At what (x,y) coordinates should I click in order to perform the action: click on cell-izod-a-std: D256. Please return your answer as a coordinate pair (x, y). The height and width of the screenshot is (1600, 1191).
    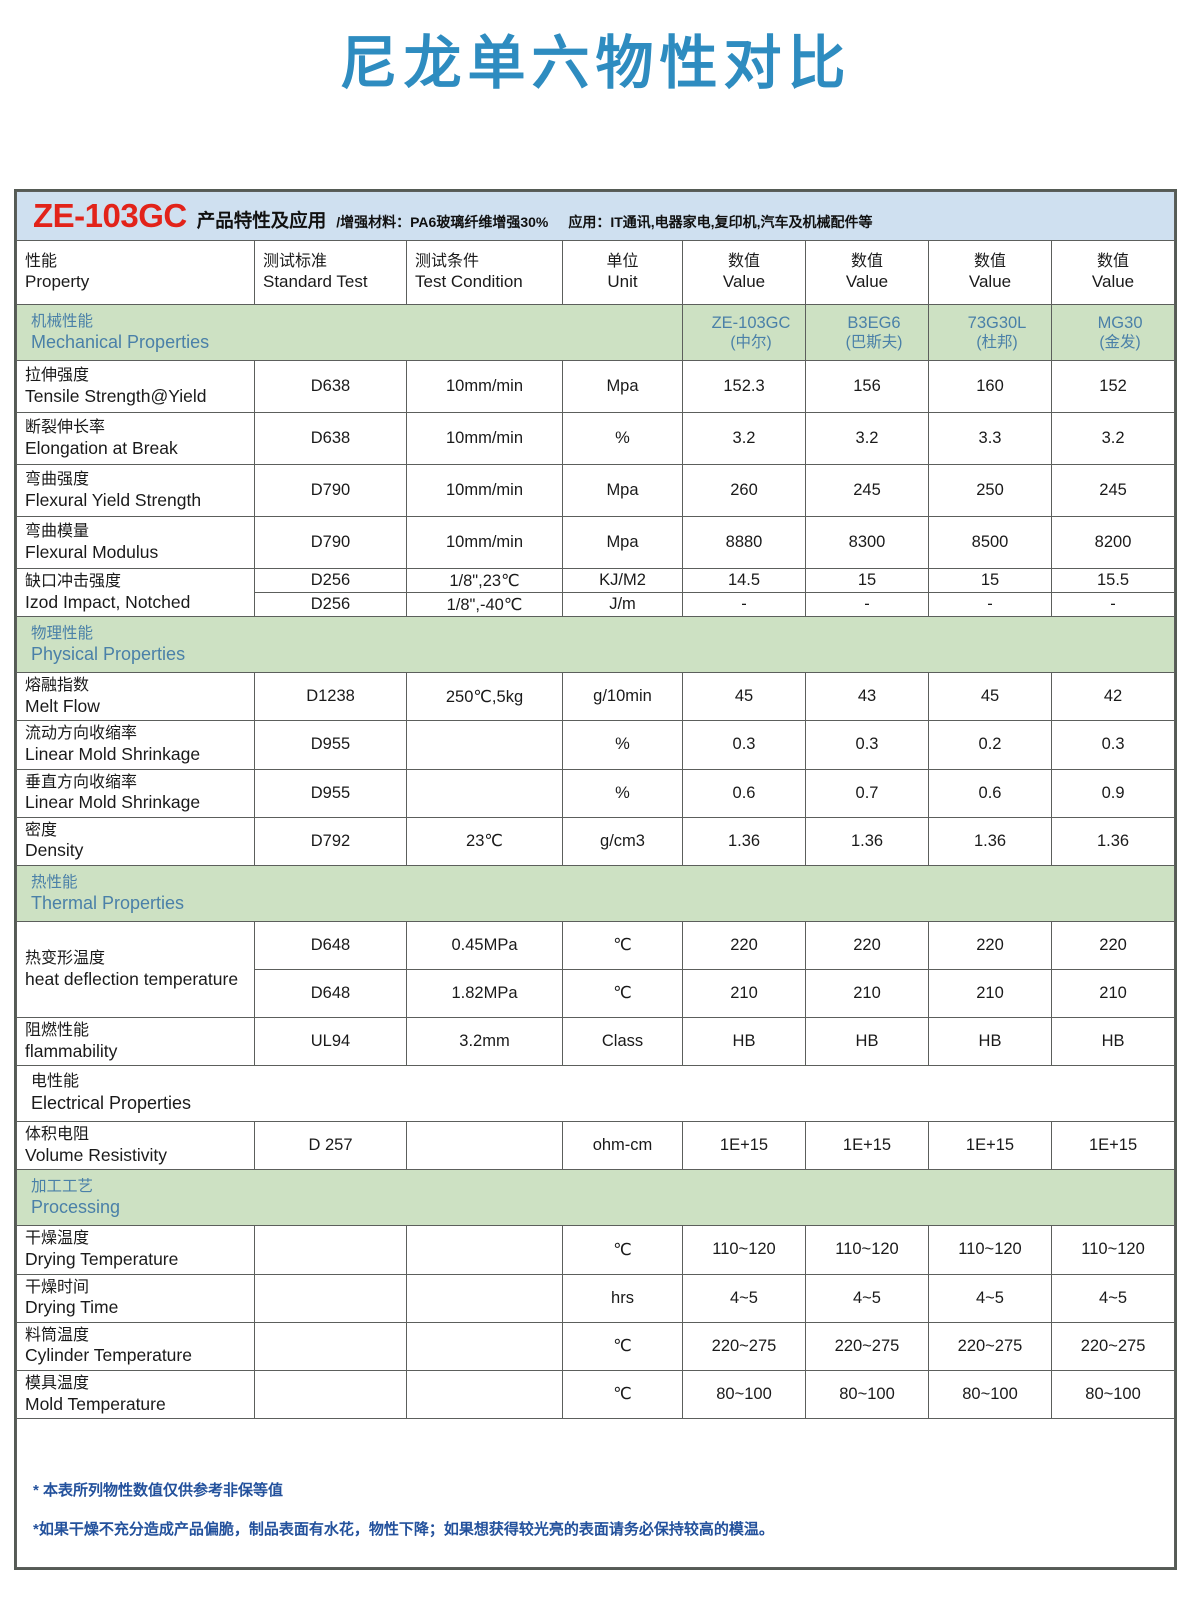
    Looking at the image, I should click on (330, 580).